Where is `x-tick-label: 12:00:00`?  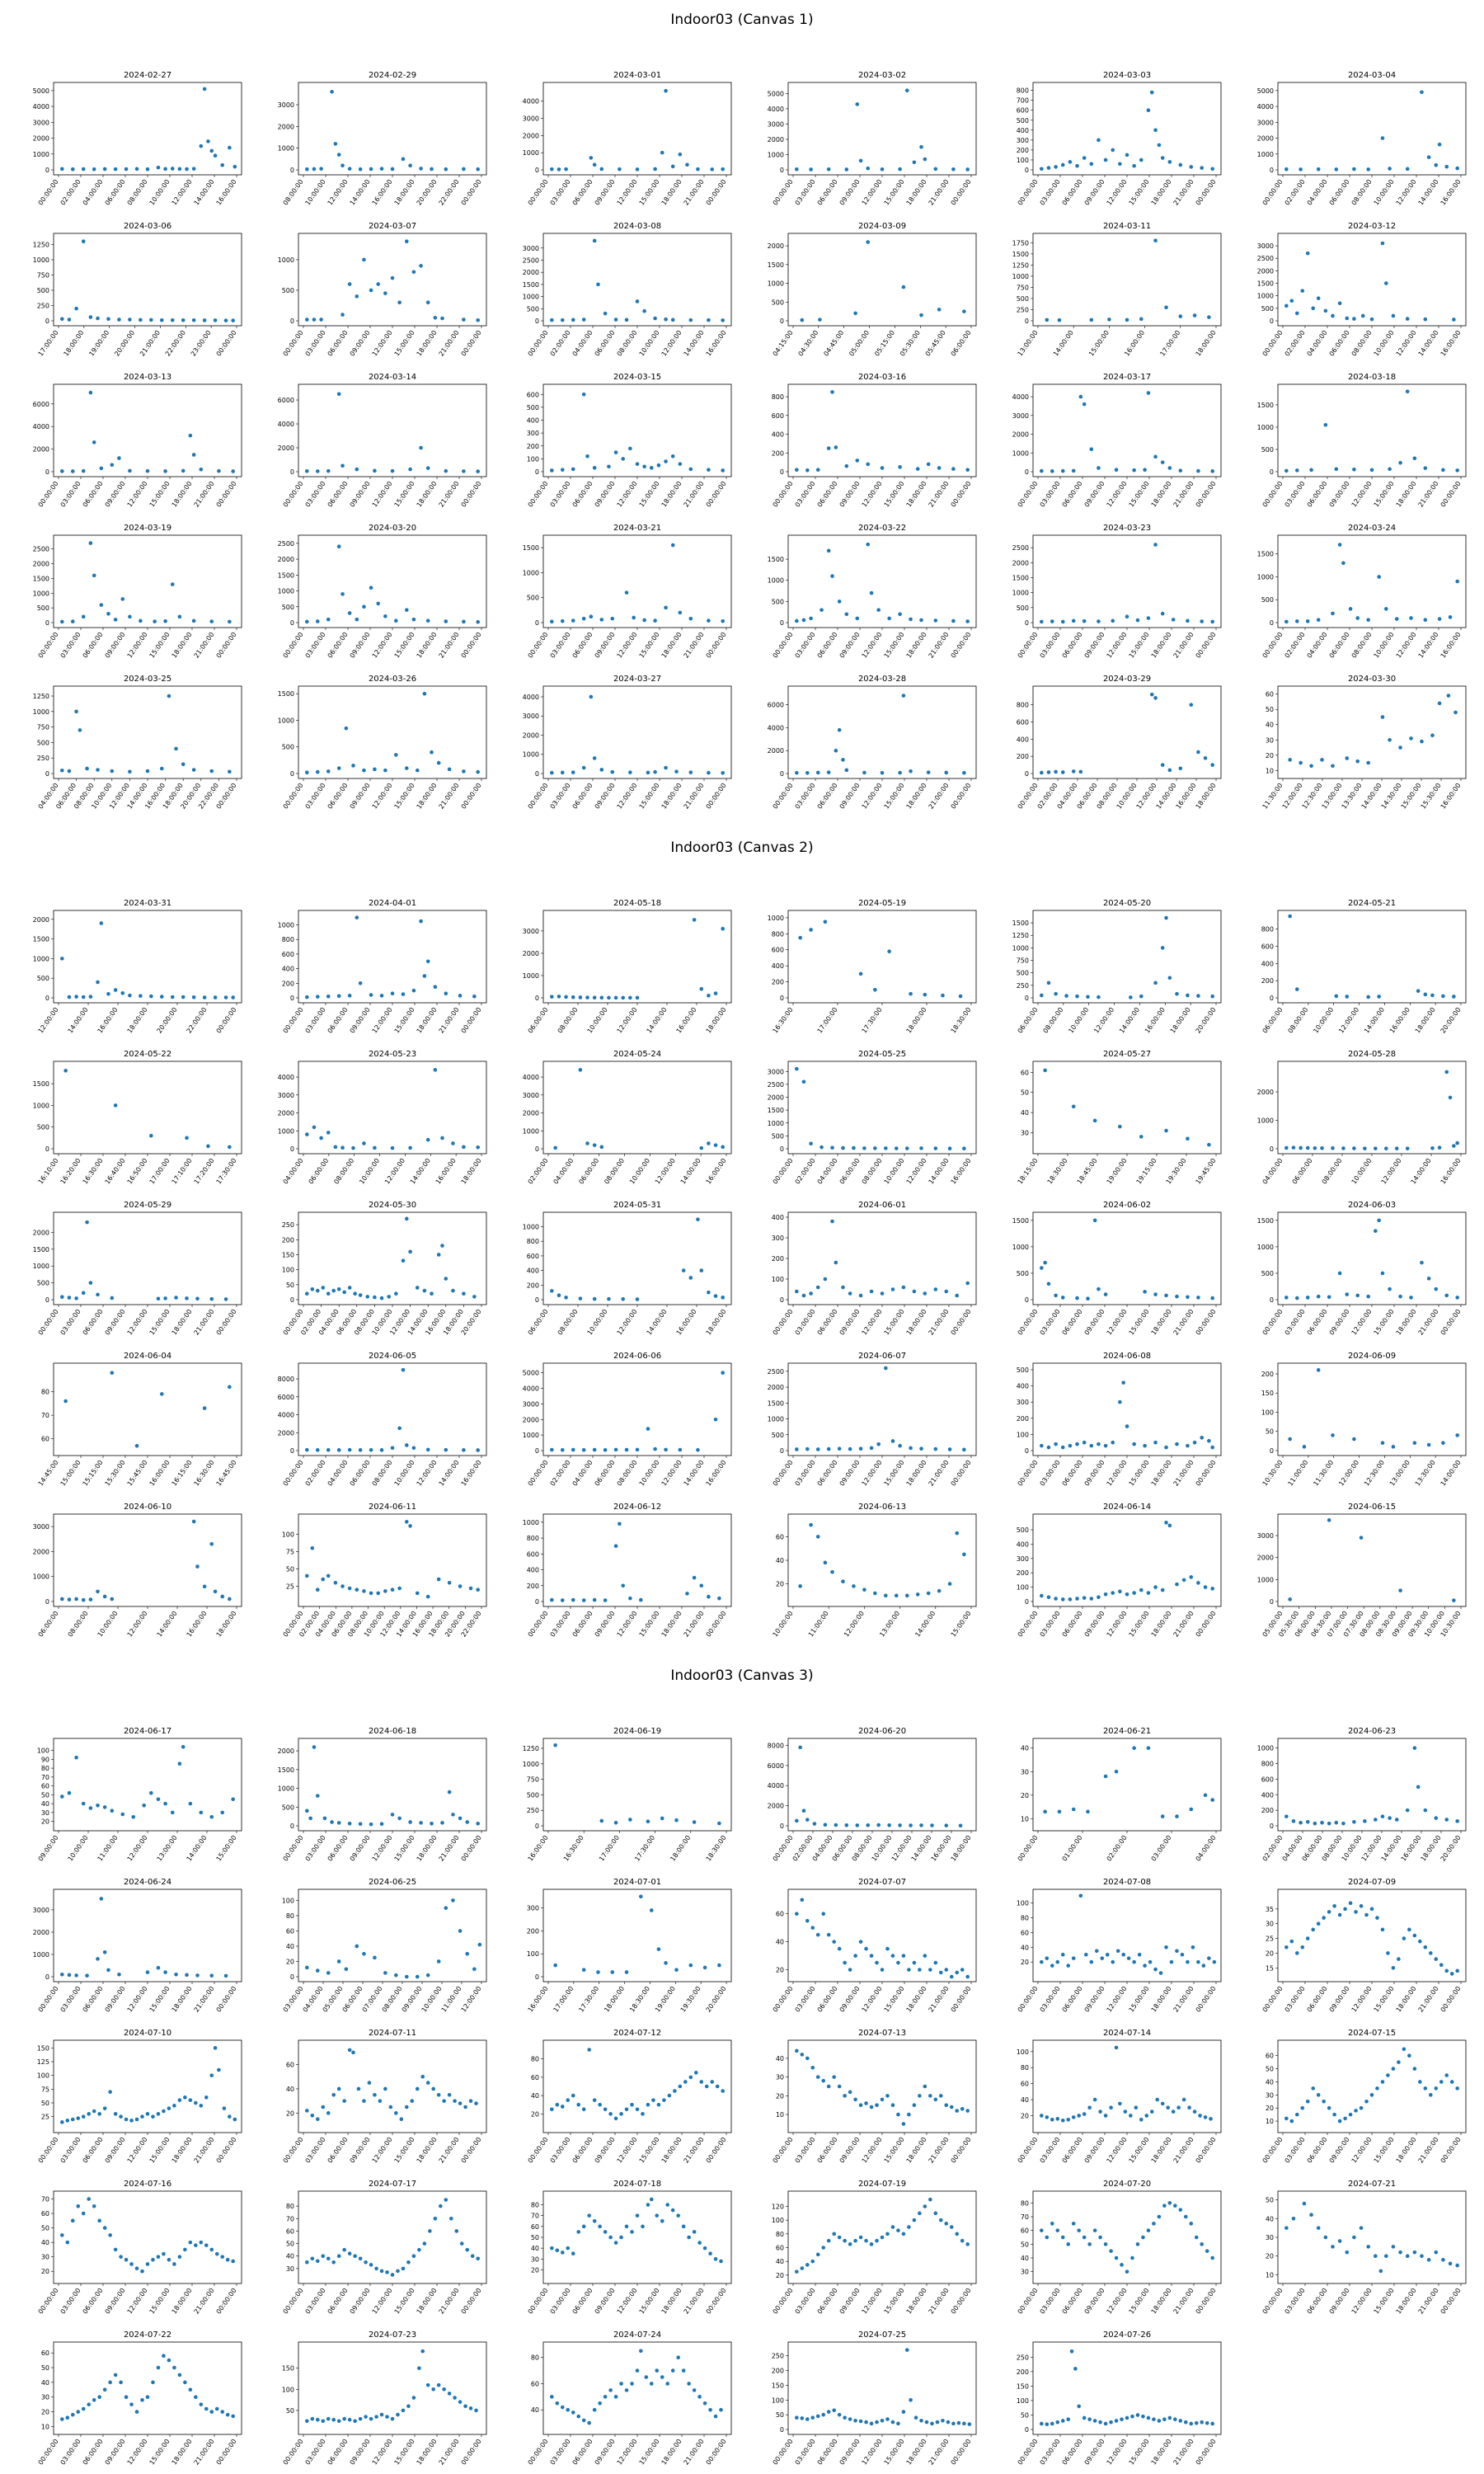 x-tick-label: 12:00:00 is located at coordinates (627, 192).